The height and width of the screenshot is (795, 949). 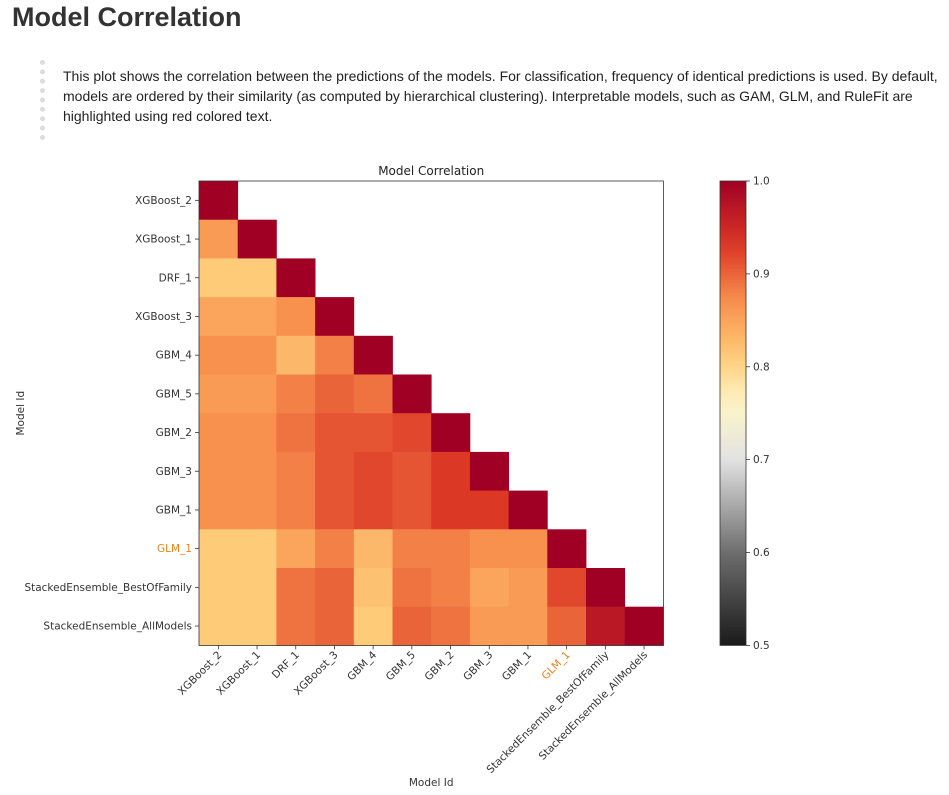 I want to click on colorbar-tick-label: 0.5, so click(x=761, y=646).